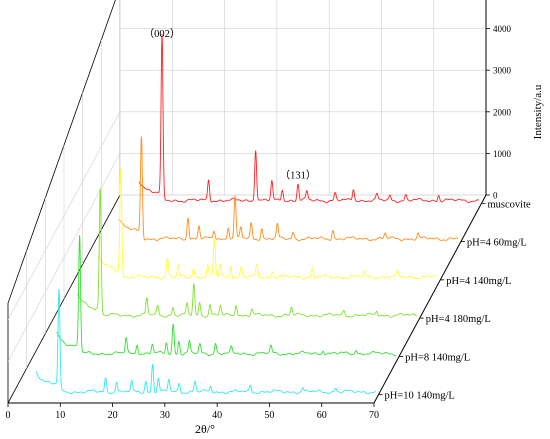 This screenshot has height=439, width=550. What do you see at coordinates (509, 204) in the screenshot?
I see `series-label: muscovite` at bounding box center [509, 204].